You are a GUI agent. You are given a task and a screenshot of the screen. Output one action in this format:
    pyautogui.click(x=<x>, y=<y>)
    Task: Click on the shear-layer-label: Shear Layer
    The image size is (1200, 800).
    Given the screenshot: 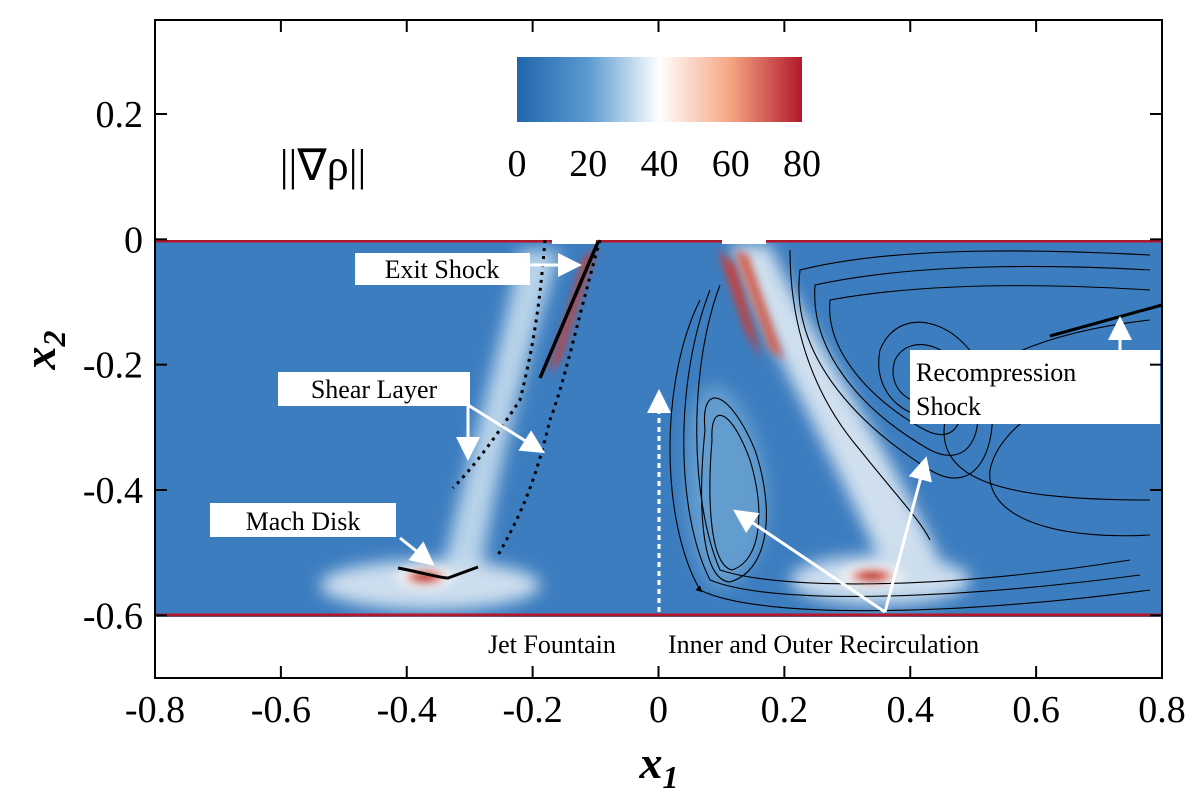 What is the action you would take?
    pyautogui.click(x=374, y=389)
    